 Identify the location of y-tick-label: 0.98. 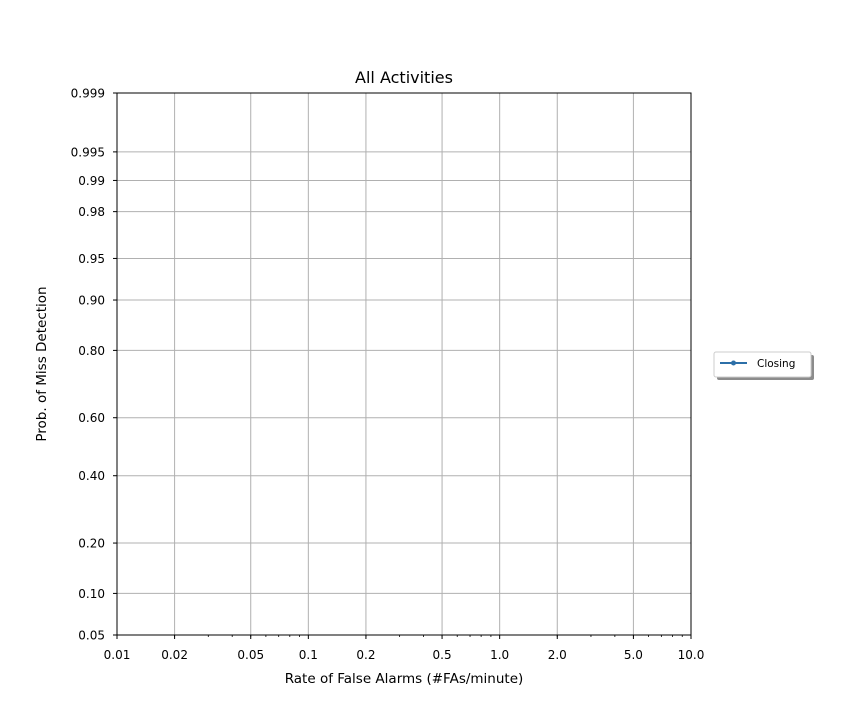
(91, 212).